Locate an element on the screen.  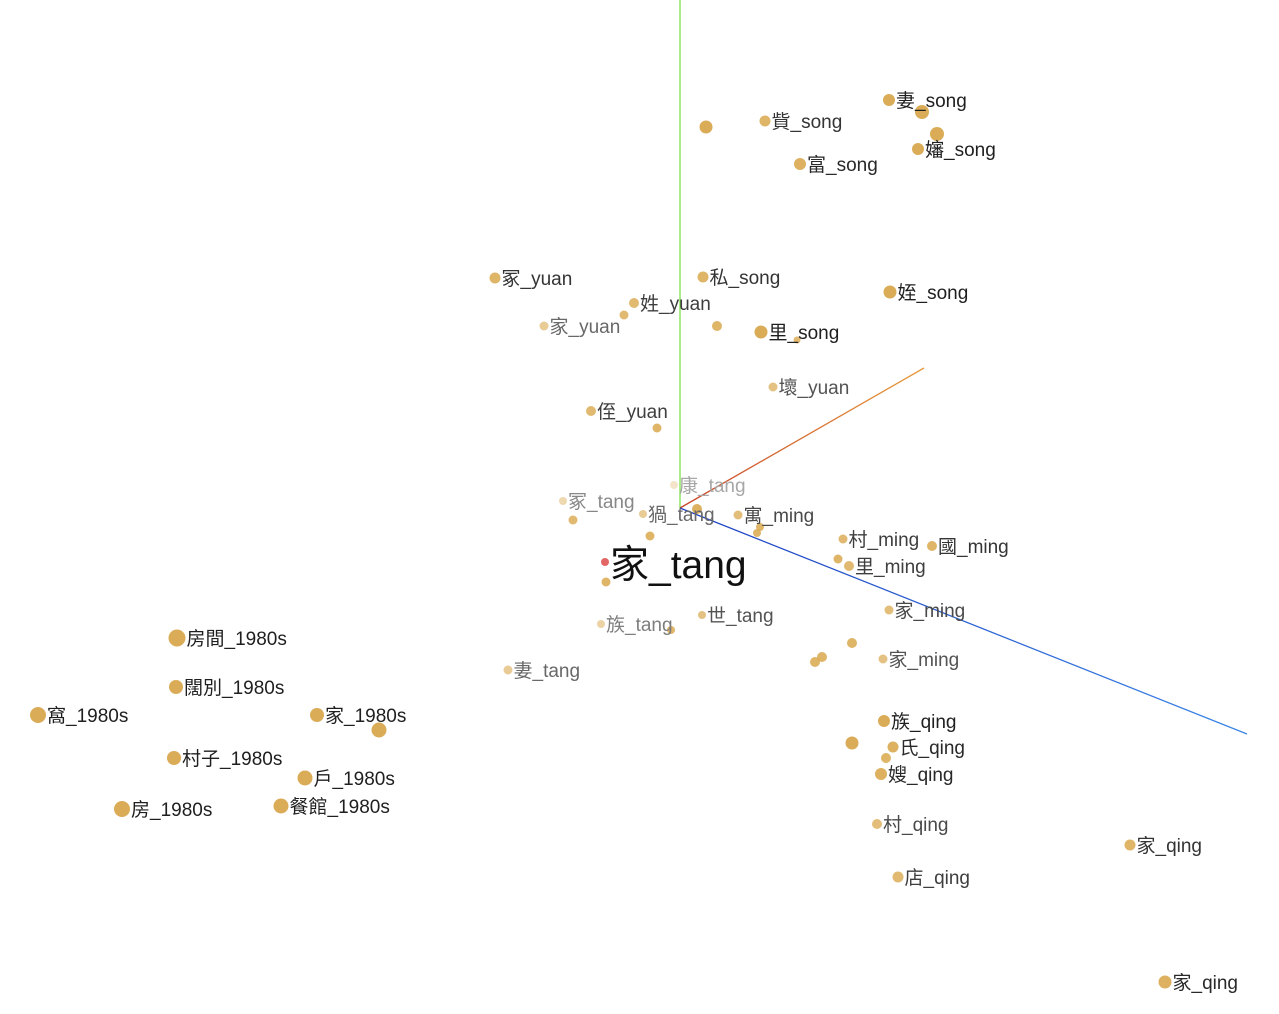
point-label: 冢_yuan is located at coordinates (537, 279).